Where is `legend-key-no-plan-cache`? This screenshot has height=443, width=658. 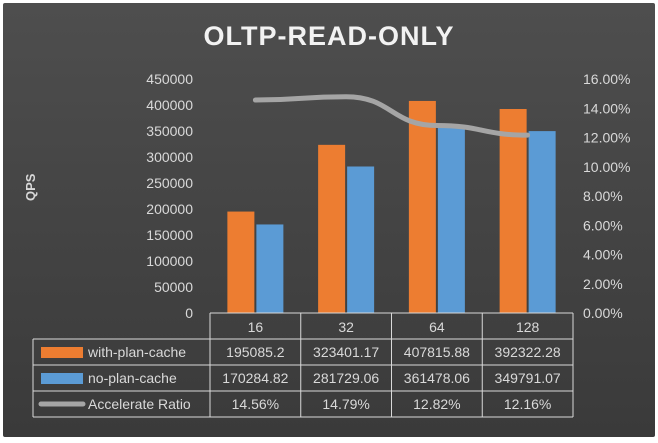 legend-key-no-plan-cache is located at coordinates (62, 378).